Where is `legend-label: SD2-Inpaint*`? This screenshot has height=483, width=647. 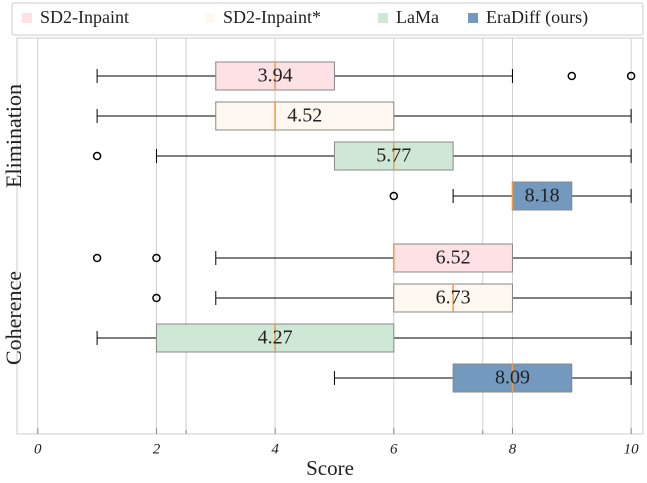
legend-label: SD2-Inpaint* is located at coordinates (272, 17).